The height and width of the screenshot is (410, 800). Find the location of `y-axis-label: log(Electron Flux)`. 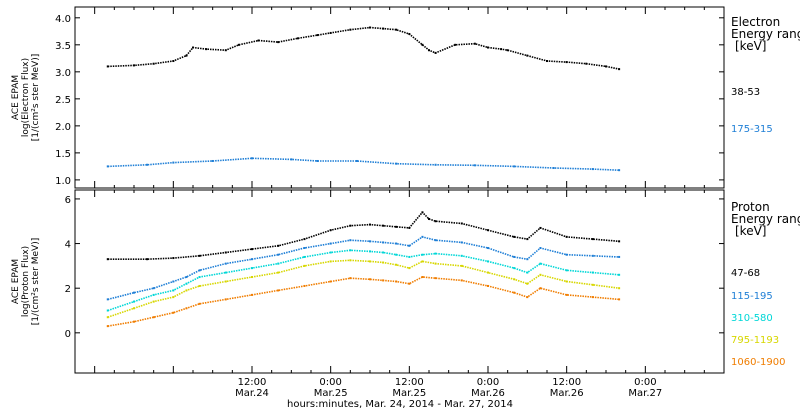

y-axis-label: log(Electron Flux) is located at coordinates (26, 97).